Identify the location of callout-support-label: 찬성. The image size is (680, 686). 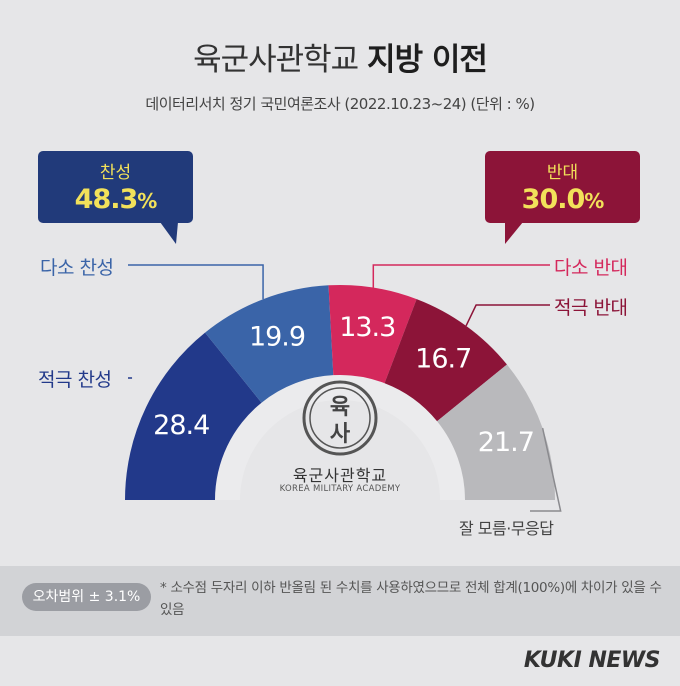
(115, 173).